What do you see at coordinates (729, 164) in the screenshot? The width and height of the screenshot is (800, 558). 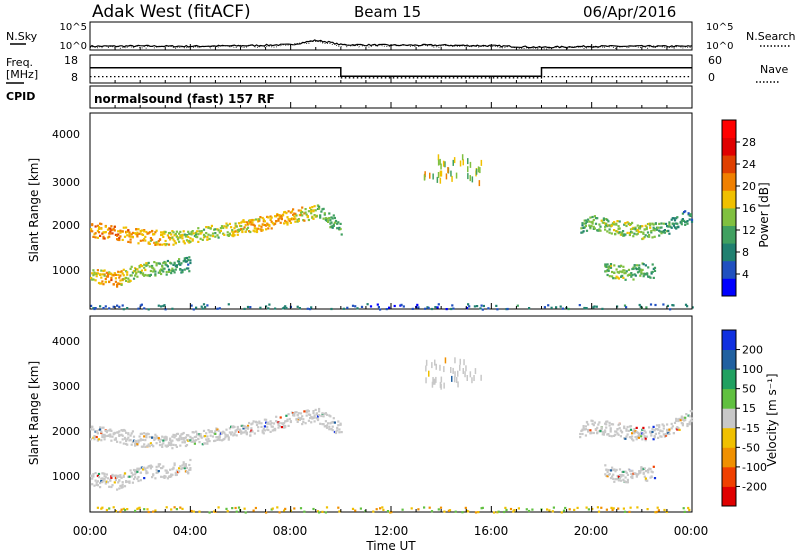 I see `power-colorbar-segment` at bounding box center [729, 164].